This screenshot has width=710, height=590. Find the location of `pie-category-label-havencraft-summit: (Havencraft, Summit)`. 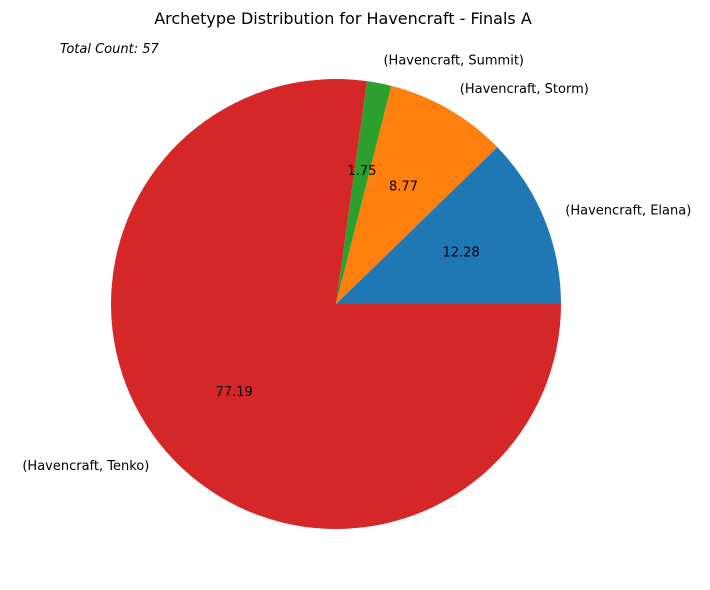

pie-category-label-havencraft-summit: (Havencraft, Summit) is located at coordinates (453, 61).